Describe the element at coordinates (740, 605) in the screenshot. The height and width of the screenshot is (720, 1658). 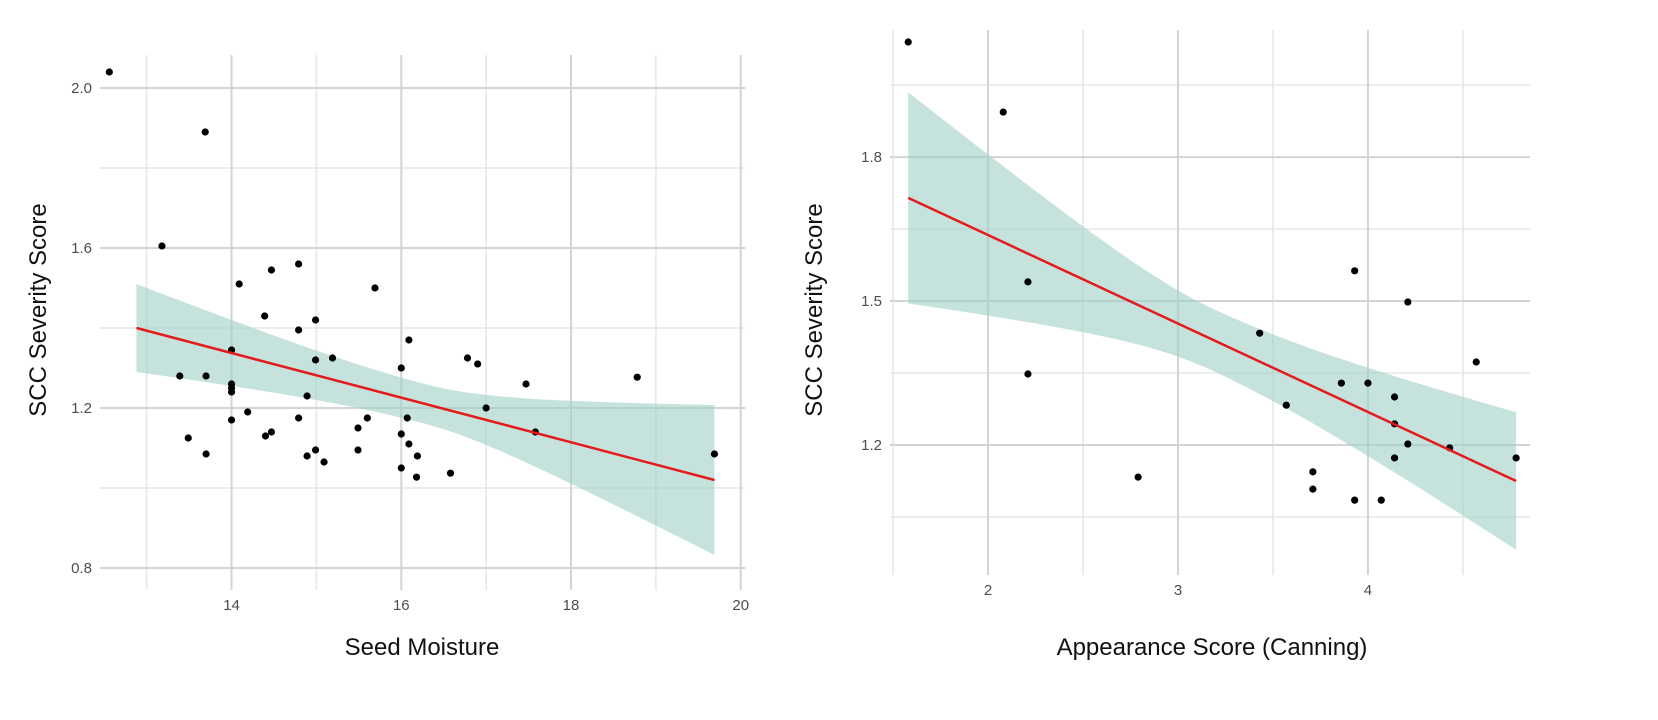
I see `x-tick-label: 20` at that location.